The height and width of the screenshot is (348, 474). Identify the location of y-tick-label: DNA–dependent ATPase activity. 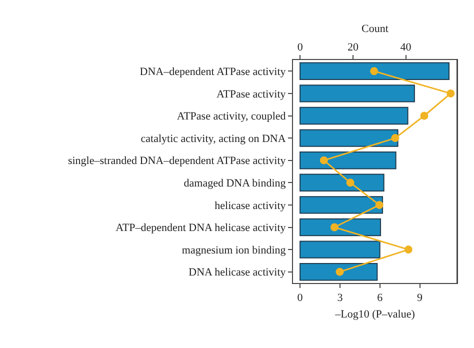
(213, 72).